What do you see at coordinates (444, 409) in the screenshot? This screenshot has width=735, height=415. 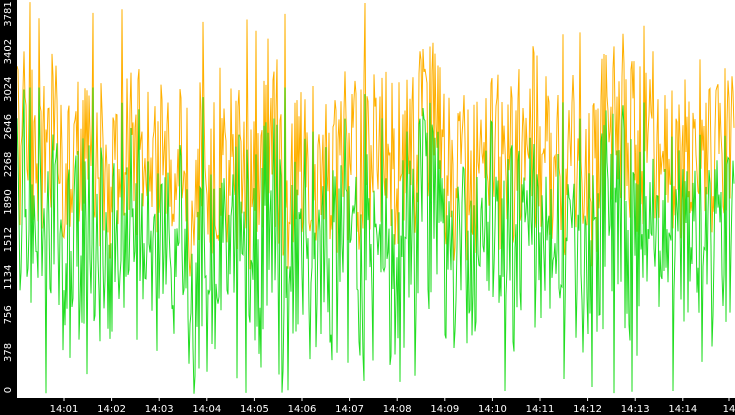 I see `x-tick-label: 14:09` at bounding box center [444, 409].